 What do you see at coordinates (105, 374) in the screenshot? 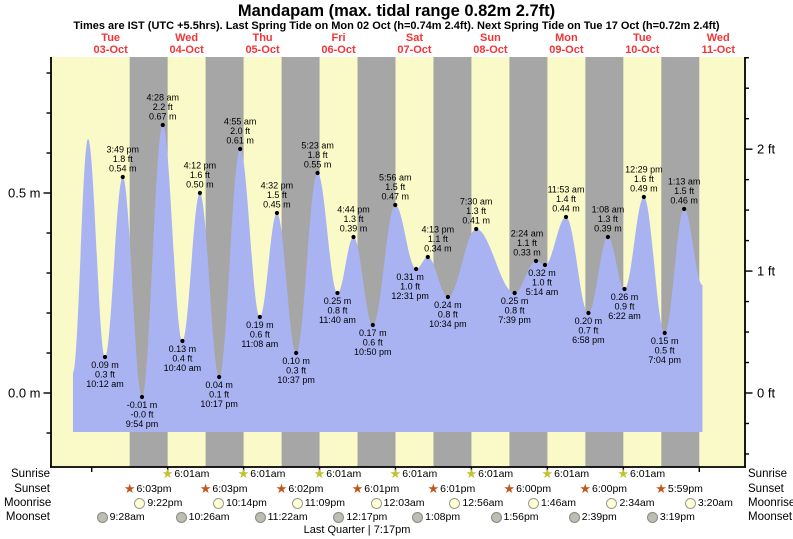
I see `low-tide-label: 0.09 m 0.3 ft 10:12 am` at bounding box center [105, 374].